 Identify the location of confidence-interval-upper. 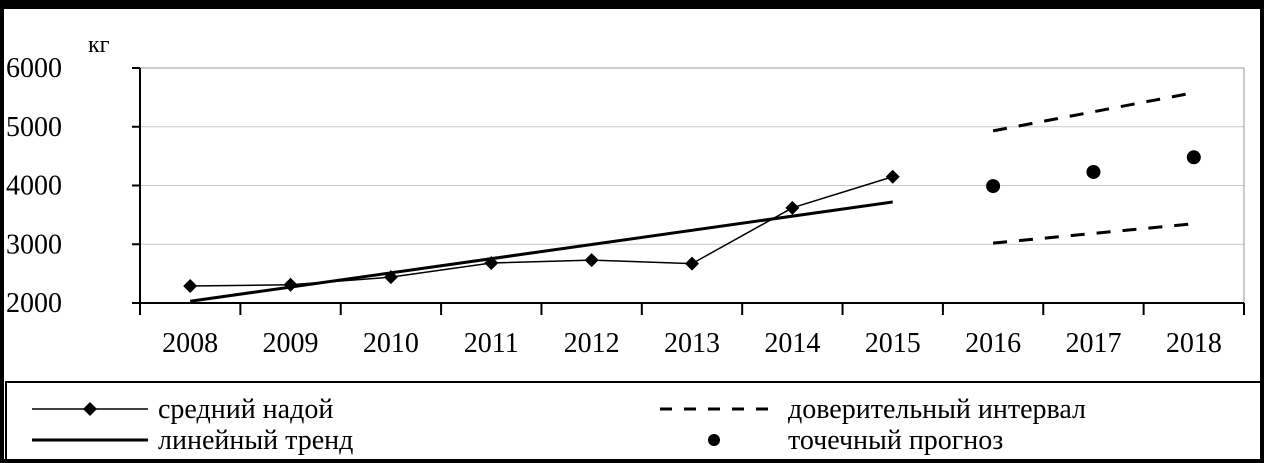
(1093, 112).